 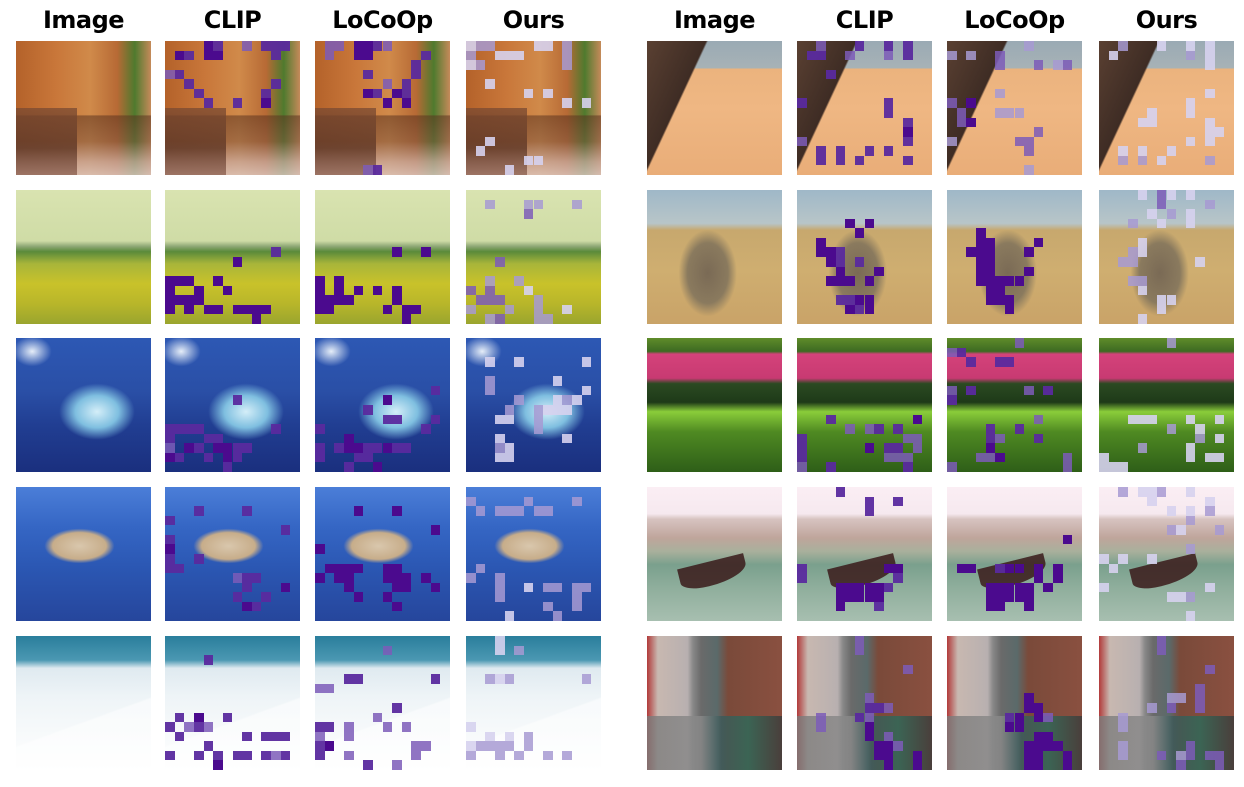 What do you see at coordinates (533, 257) in the screenshot?
I see `image-cell-ours-field` at bounding box center [533, 257].